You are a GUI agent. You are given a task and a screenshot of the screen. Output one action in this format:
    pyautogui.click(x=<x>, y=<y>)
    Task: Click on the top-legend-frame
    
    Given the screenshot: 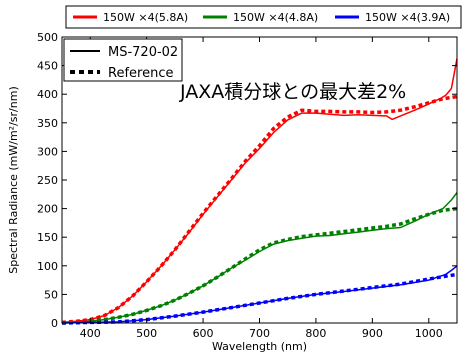 What is the action you would take?
    pyautogui.click(x=263, y=17)
    